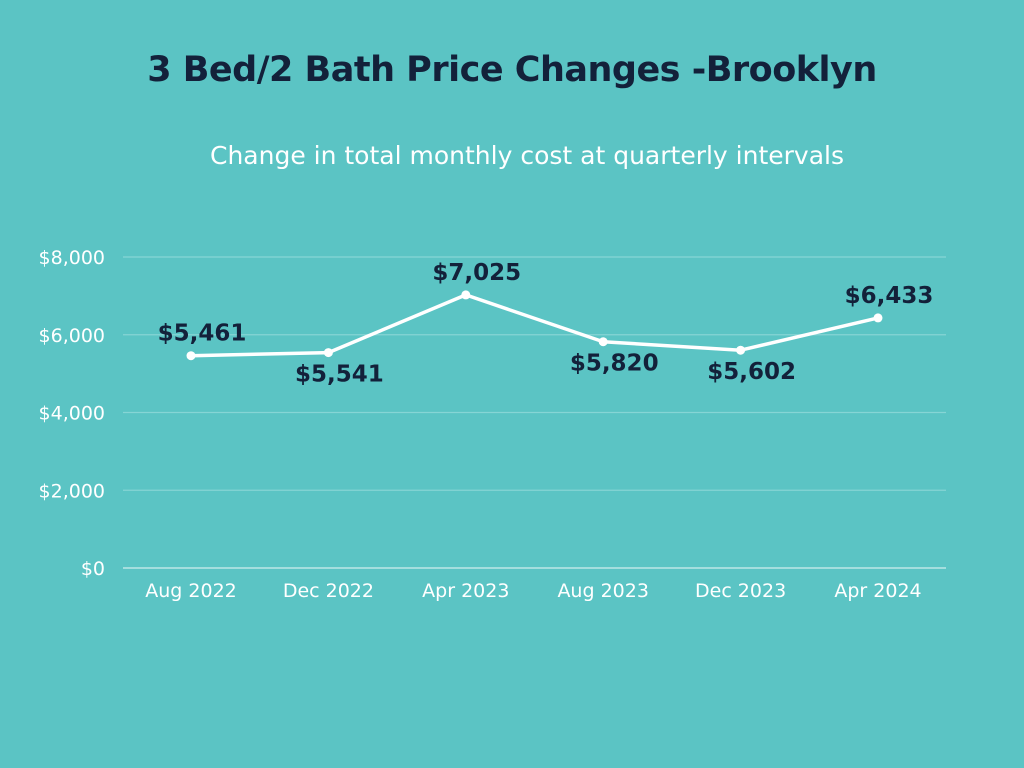 The image size is (1024, 768). Describe the element at coordinates (614, 364) in the screenshot. I see `data-label: $5,820` at that location.